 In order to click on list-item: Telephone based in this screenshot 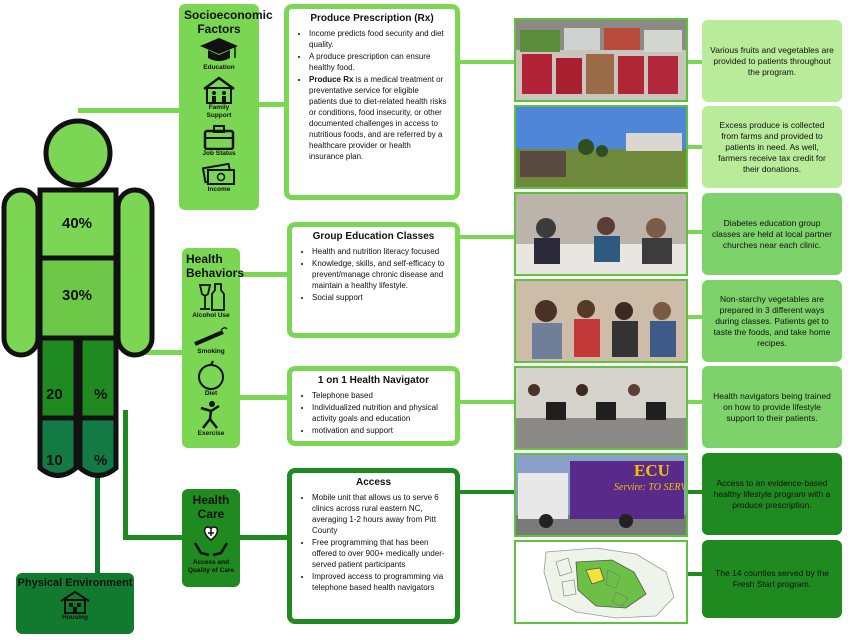, I will do `click(379, 395)`.